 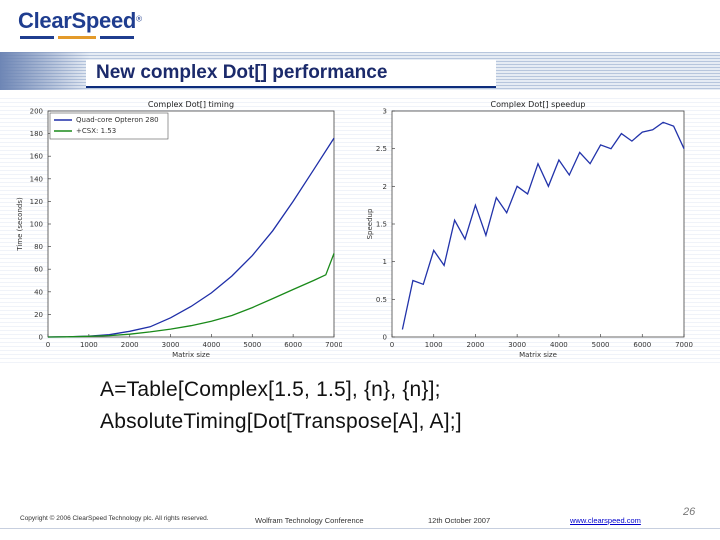 I want to click on y-tick-label: 2.5, so click(x=381, y=149).